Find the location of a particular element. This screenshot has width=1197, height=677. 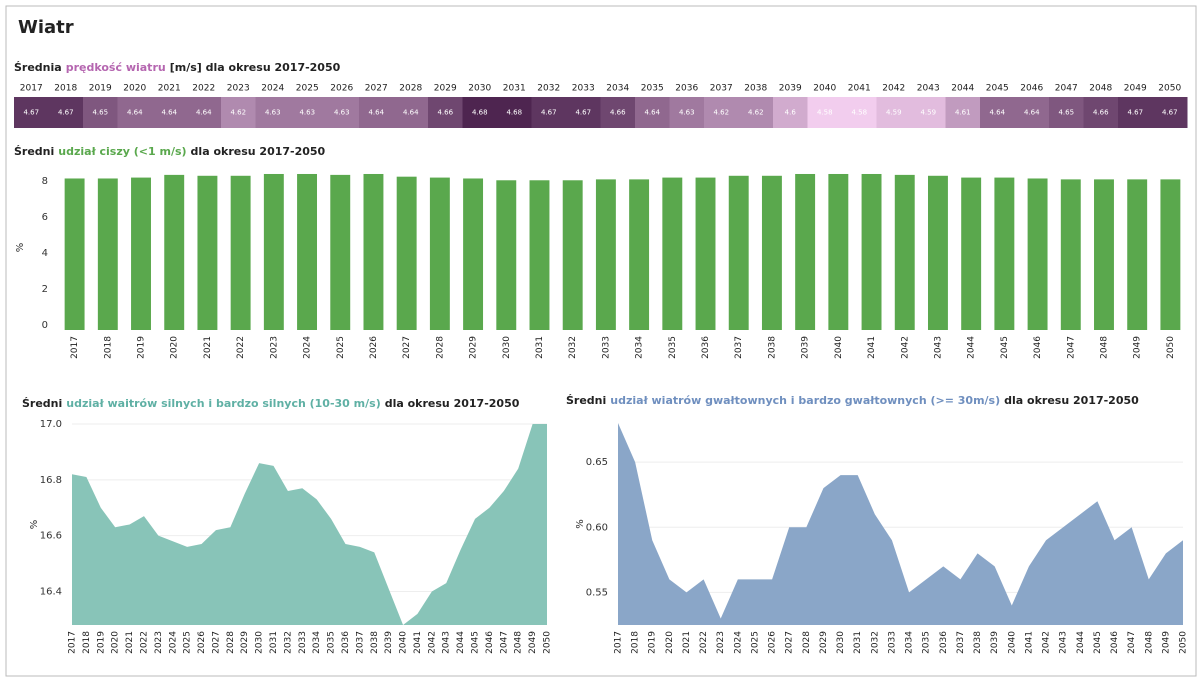

y-axis-label: % is located at coordinates (580, 524).